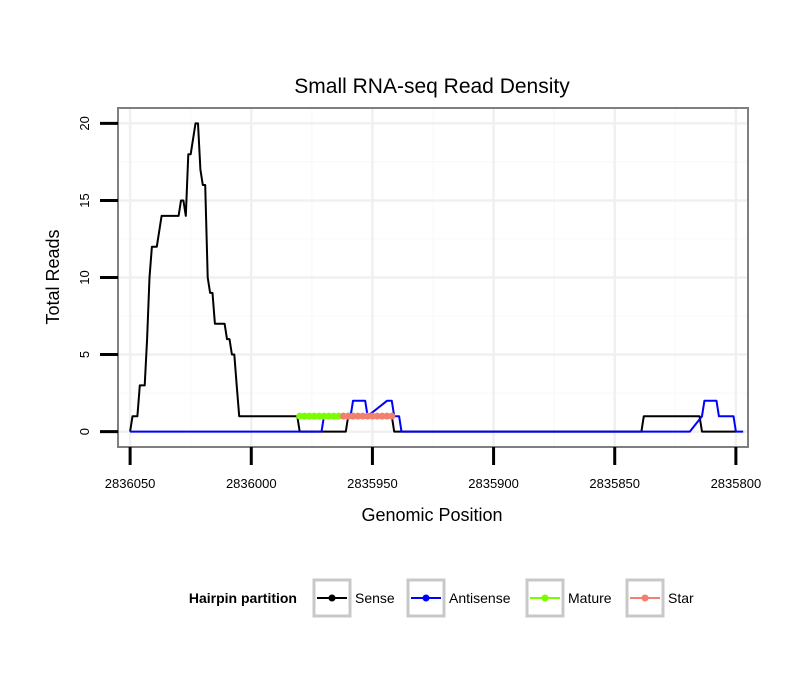 Image resolution: width=810 pixels, height=690 pixels. Describe the element at coordinates (681, 598) in the screenshot. I see `legend-label-star: Star` at that location.